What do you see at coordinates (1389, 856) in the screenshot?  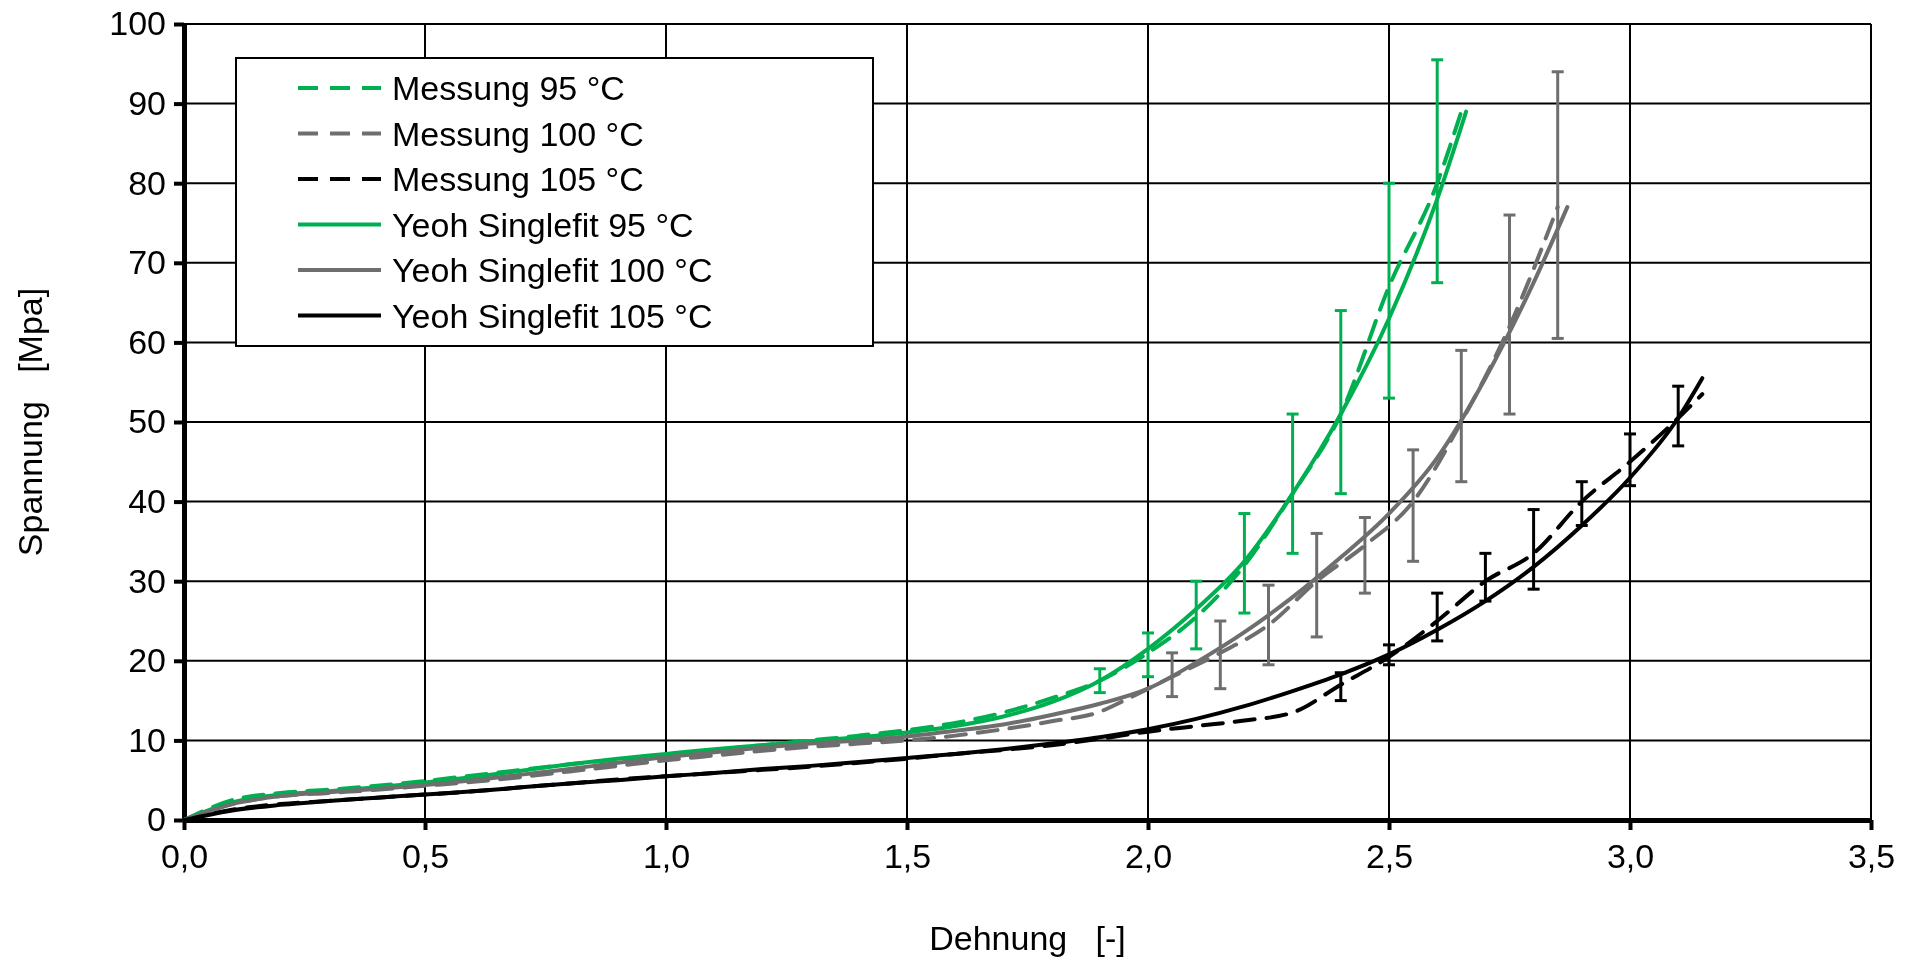 I see `x-tick-label: 2,5` at bounding box center [1389, 856].